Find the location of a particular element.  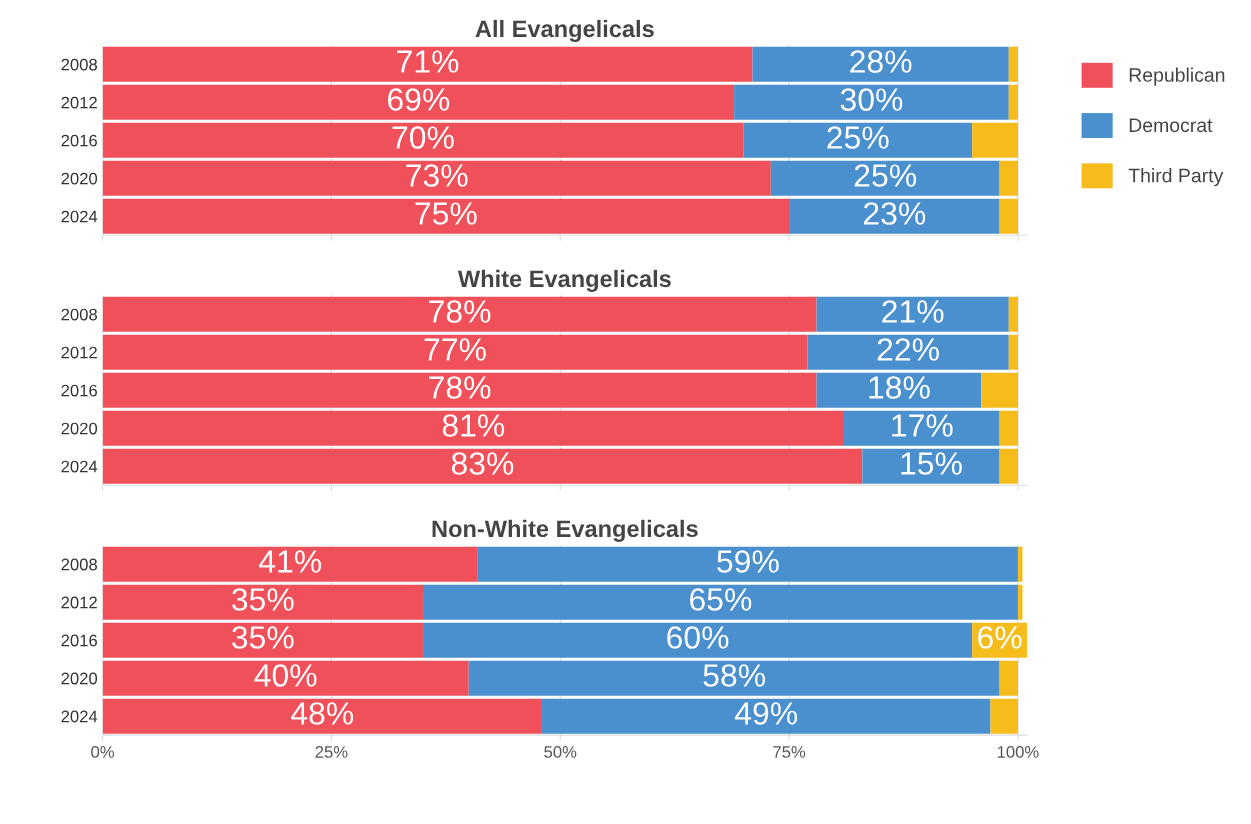

data-label: 69% is located at coordinates (419, 99).